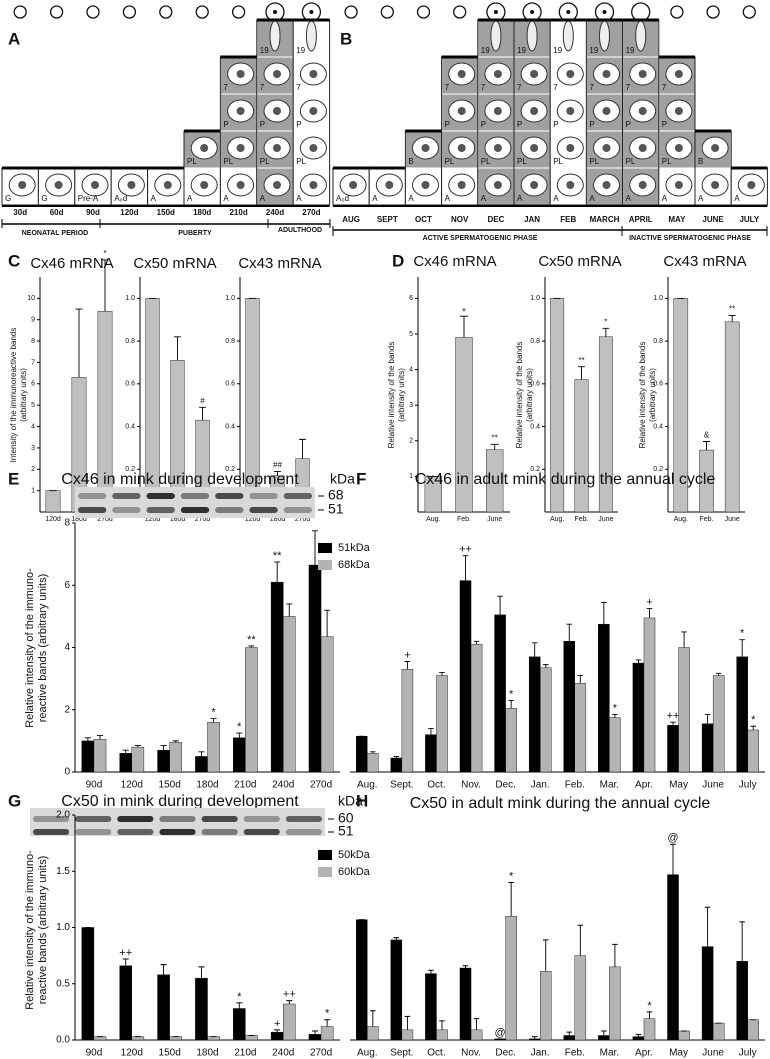 The image size is (770, 1059). I want to click on legend-label: 68kDa, so click(354, 565).